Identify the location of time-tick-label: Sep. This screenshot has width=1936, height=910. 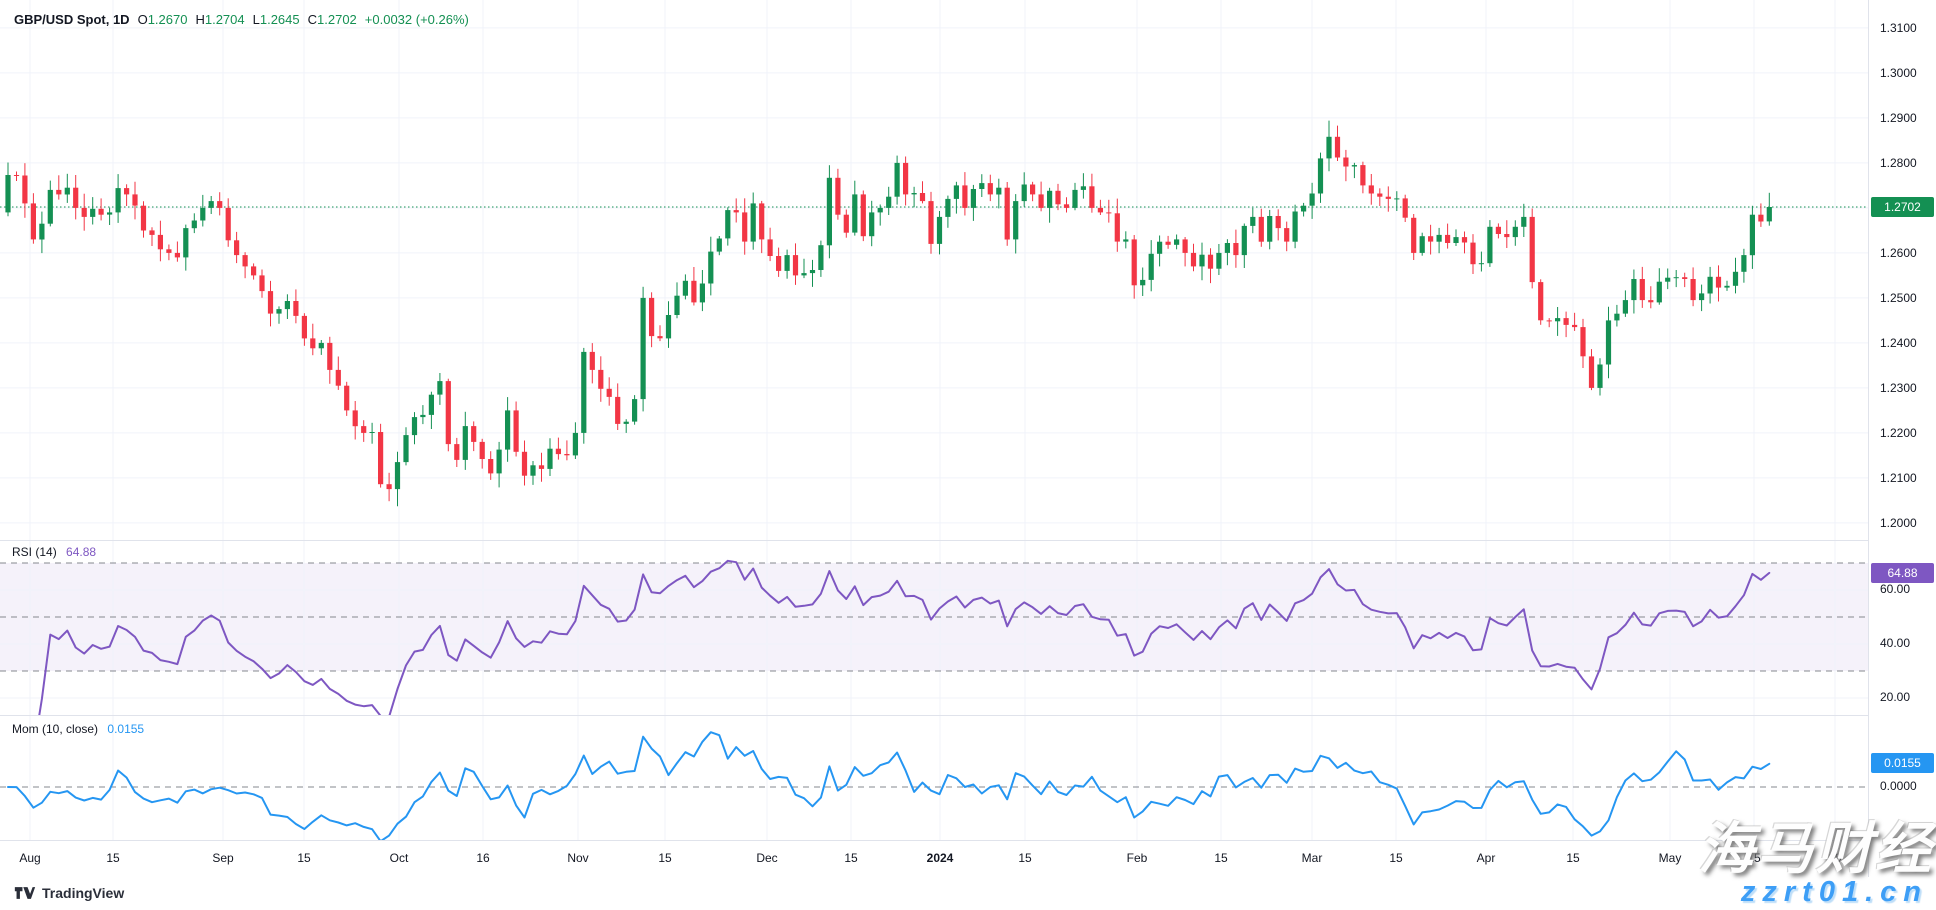
(223, 858).